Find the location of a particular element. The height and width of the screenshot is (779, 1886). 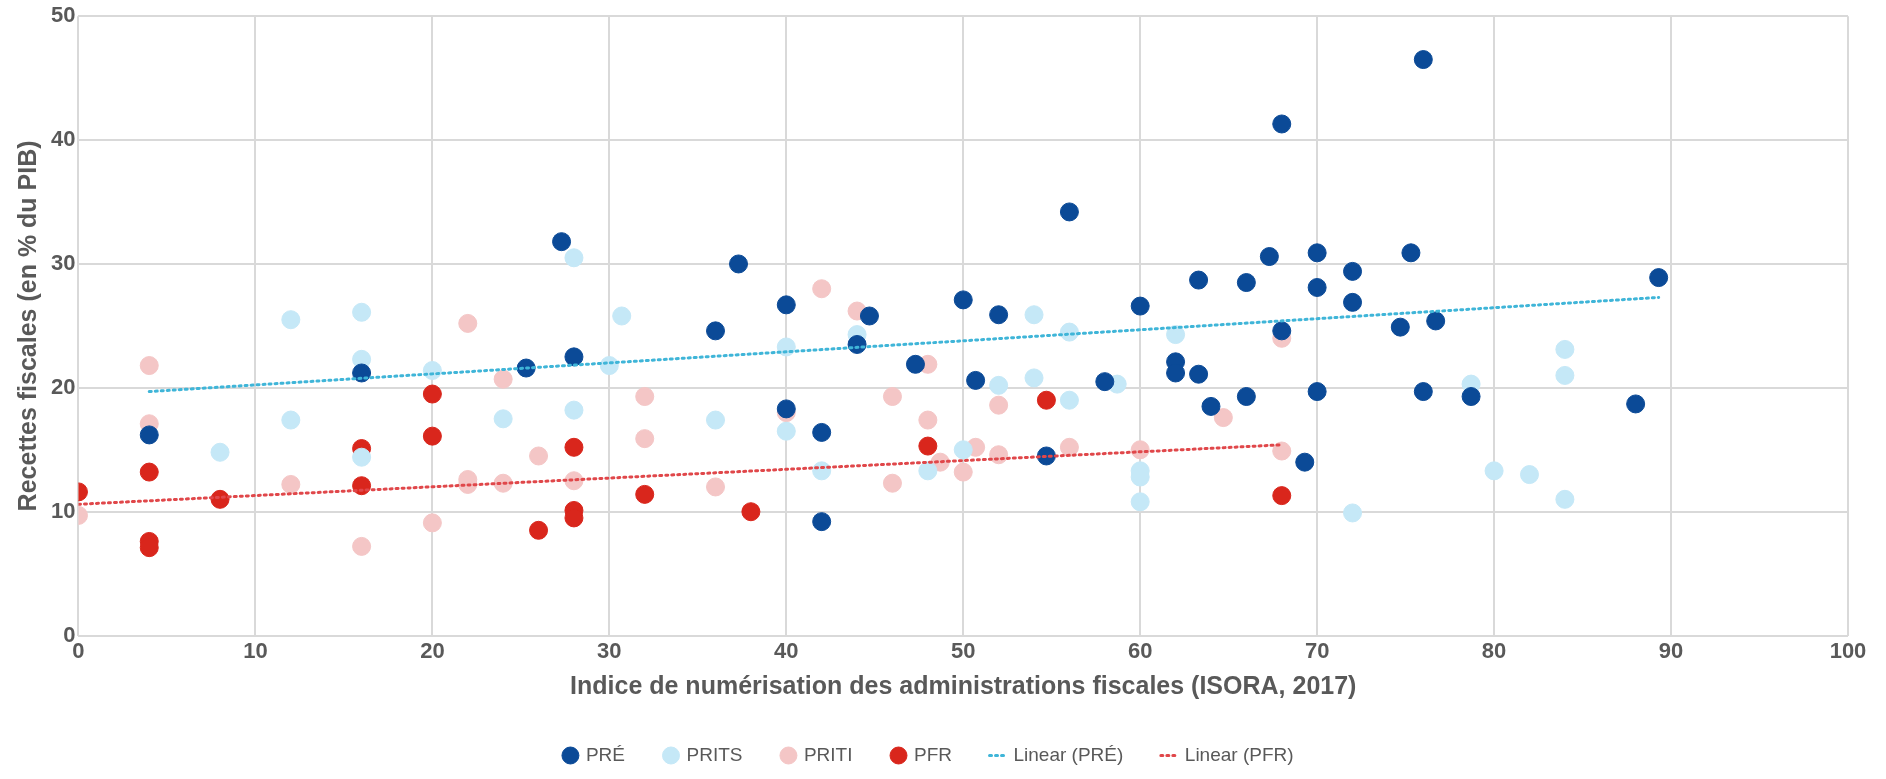

legend-label: PRÉ is located at coordinates (605, 754).